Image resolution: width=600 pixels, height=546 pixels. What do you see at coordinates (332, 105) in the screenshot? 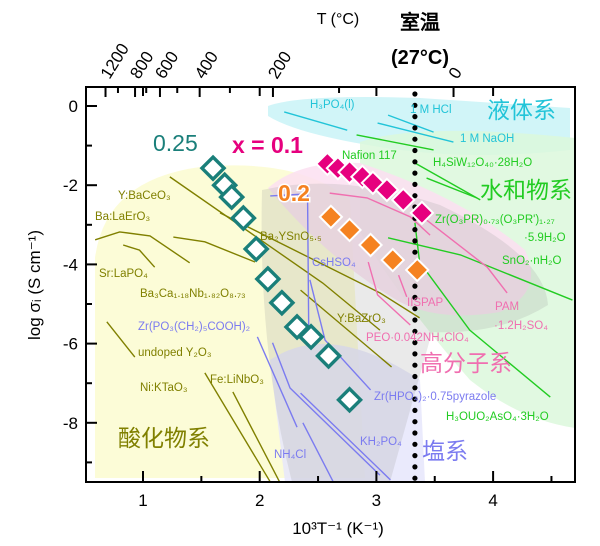
I see `ref-label-h3po4: H₃PO₄(l)` at bounding box center [332, 105].